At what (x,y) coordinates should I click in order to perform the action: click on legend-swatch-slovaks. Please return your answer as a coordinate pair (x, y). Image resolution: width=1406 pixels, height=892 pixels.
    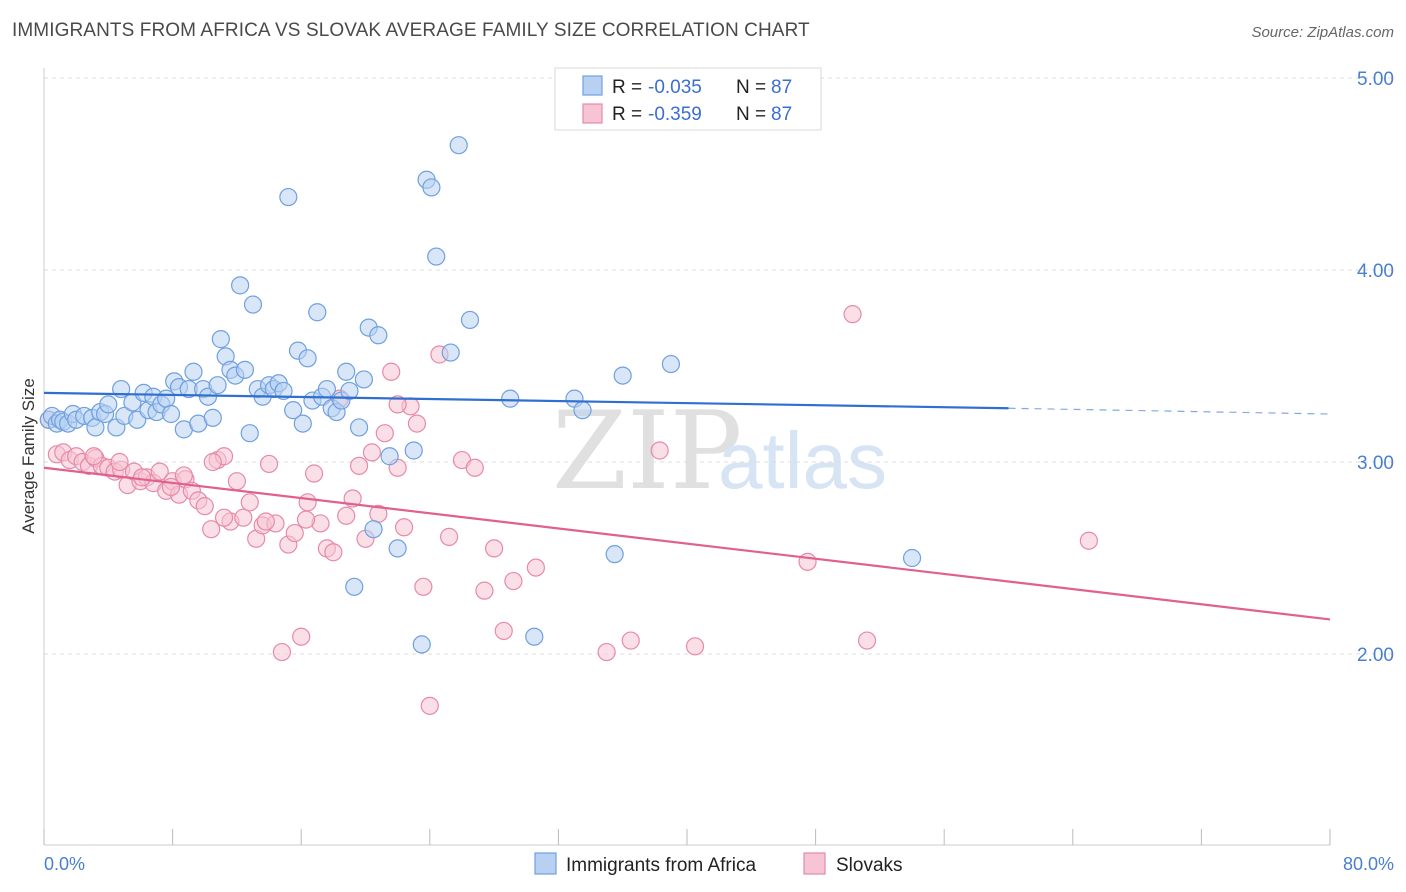
    Looking at the image, I should click on (592, 113).